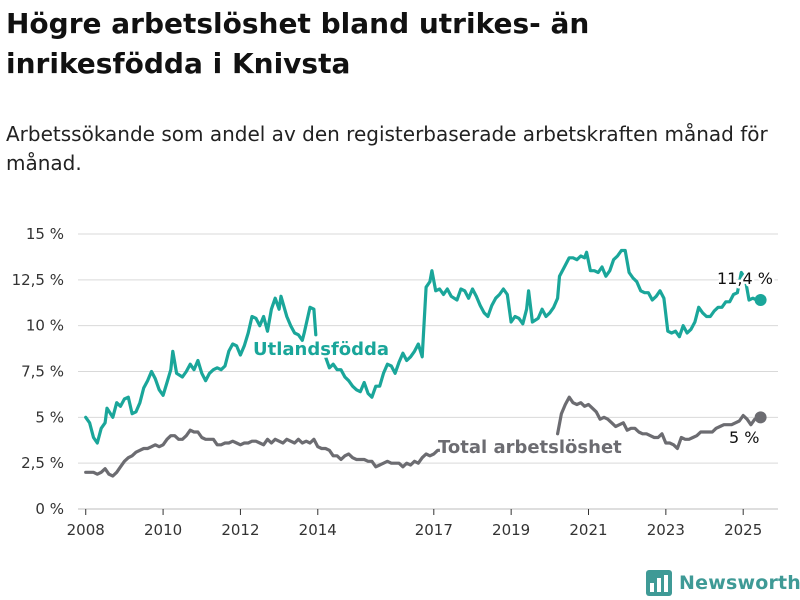 The height and width of the screenshot is (600, 800). What do you see at coordinates (414, 524) in the screenshot?
I see `x-axis: 2008 2010 2012 2014 2017 2019 2021 2023 2025` at bounding box center [414, 524].